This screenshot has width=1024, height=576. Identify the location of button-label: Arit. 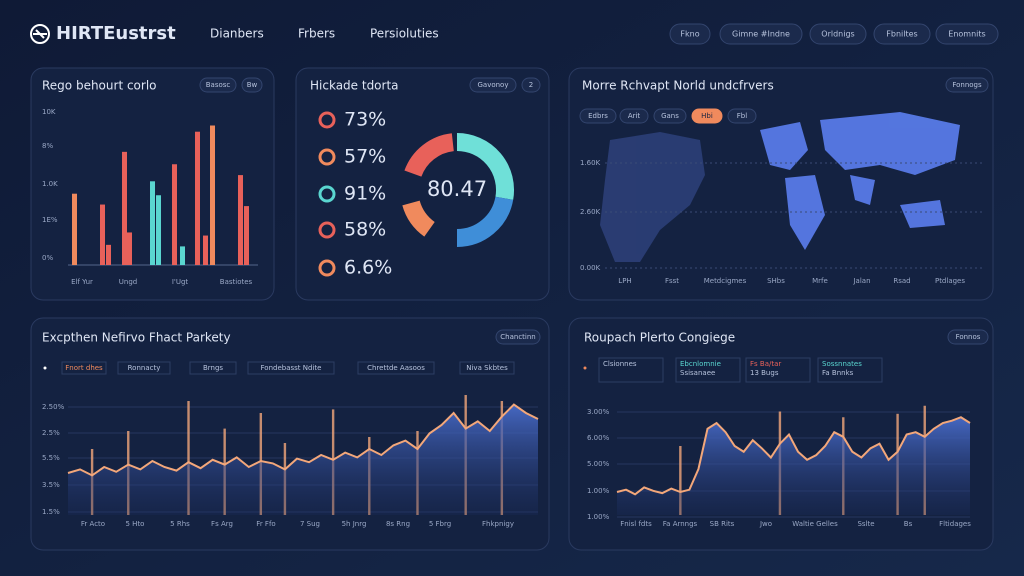
(634, 116).